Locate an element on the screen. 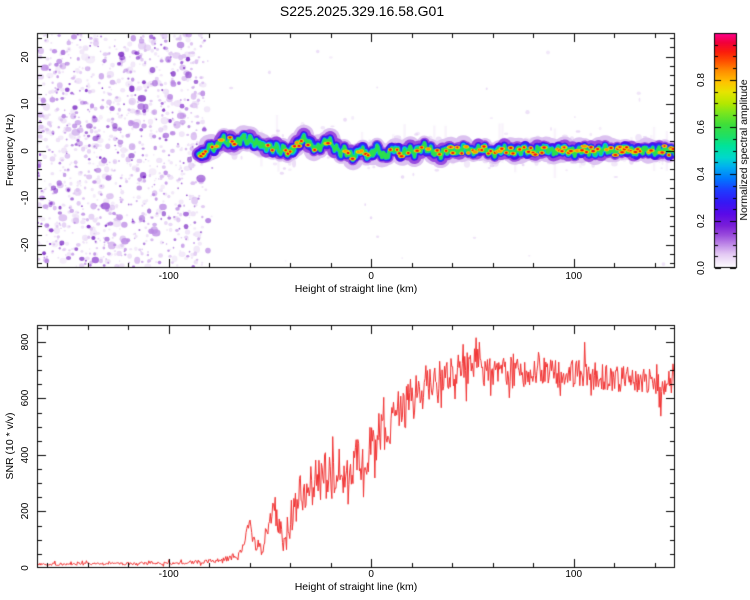 The width and height of the screenshot is (750, 600). colorbar-tick-label: 0.6 is located at coordinates (701, 127).